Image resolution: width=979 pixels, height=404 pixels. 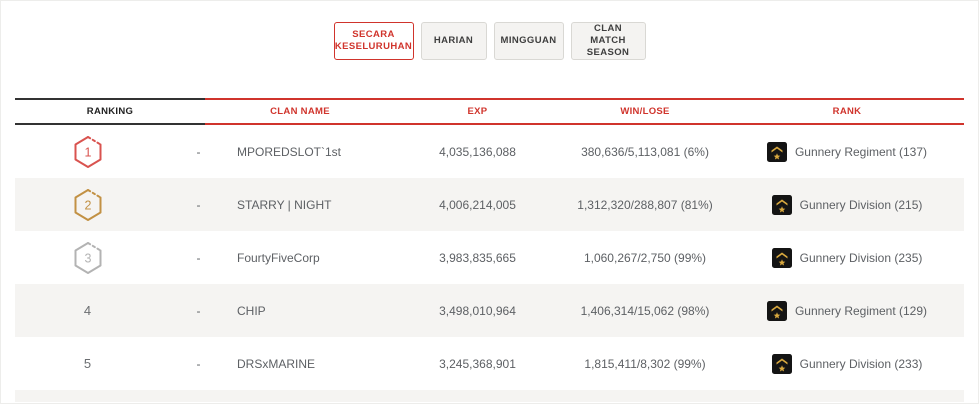 What do you see at coordinates (284, 204) in the screenshot?
I see `clan-name-cell: STARRY | NIGHT` at bounding box center [284, 204].